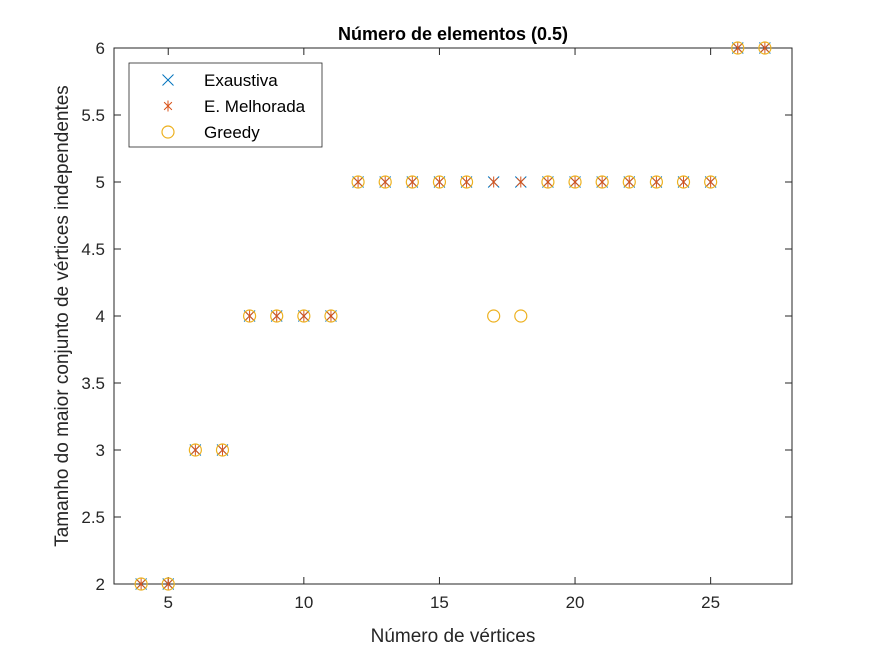 This screenshot has height=656, width=875. I want to click on x-tick-label: 15, so click(439, 602).